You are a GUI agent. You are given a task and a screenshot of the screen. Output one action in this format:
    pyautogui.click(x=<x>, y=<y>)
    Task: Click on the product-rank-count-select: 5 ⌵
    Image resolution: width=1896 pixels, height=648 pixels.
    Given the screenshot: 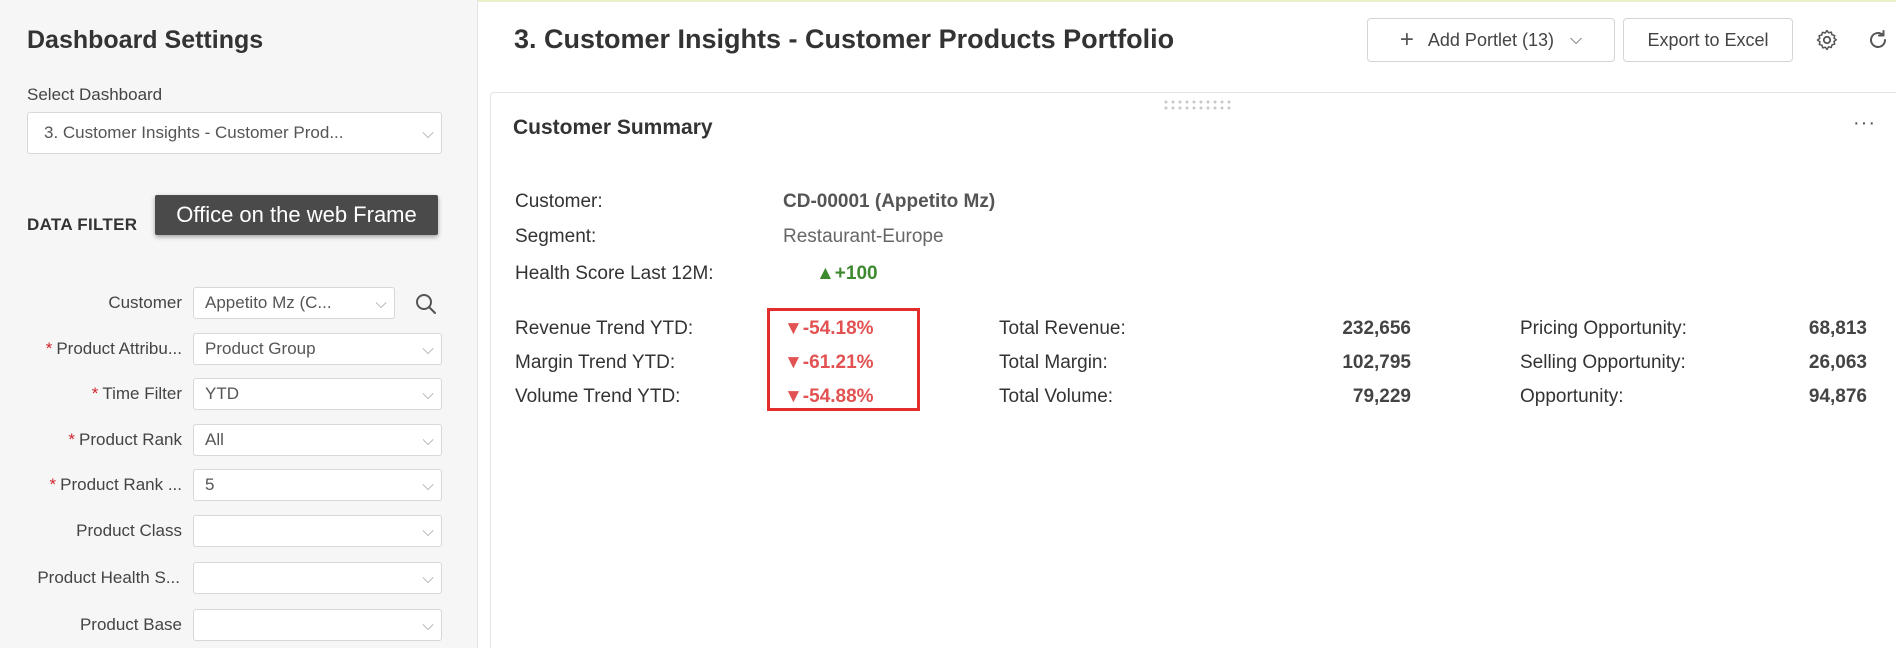 What is the action you would take?
    pyautogui.click(x=317, y=485)
    